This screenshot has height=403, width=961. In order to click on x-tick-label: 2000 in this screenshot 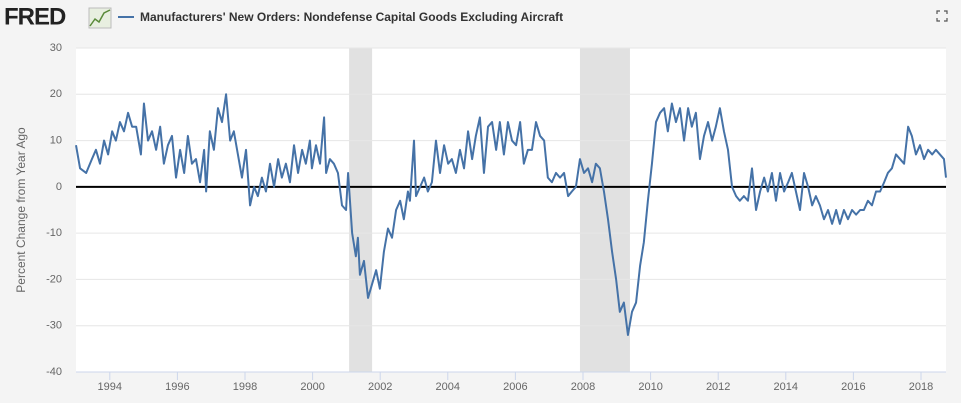, I will do `click(312, 387)`.